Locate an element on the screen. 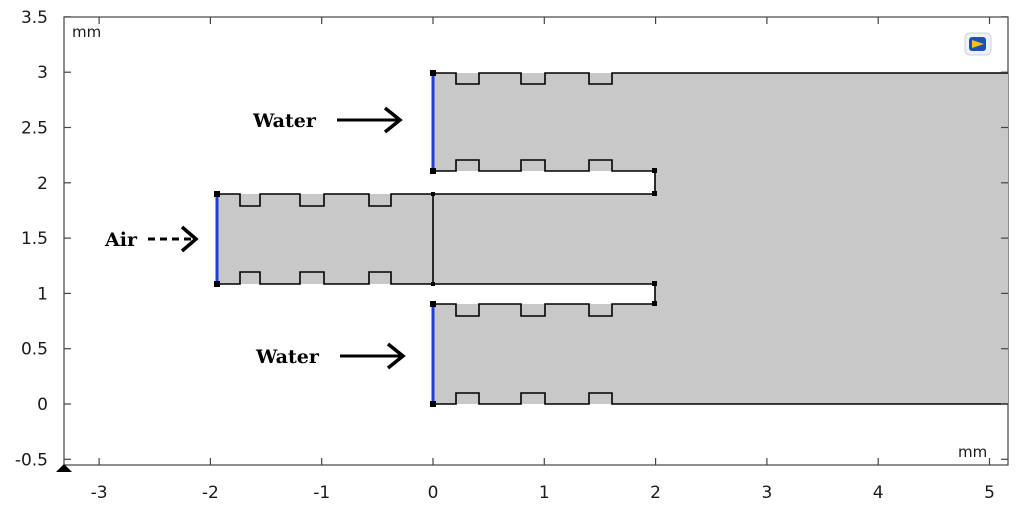 This screenshot has width=1028, height=512. y-unit-label: mm is located at coordinates (86, 32).